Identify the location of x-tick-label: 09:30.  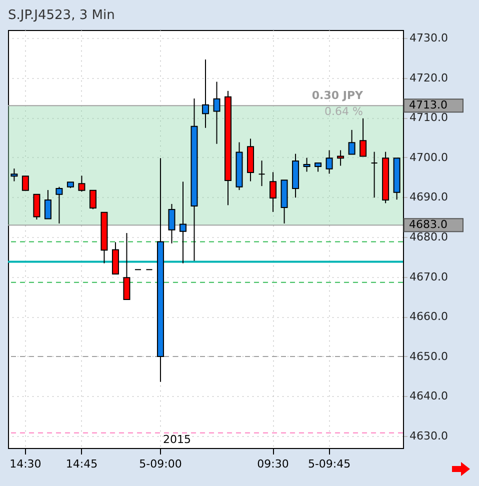
(273, 464).